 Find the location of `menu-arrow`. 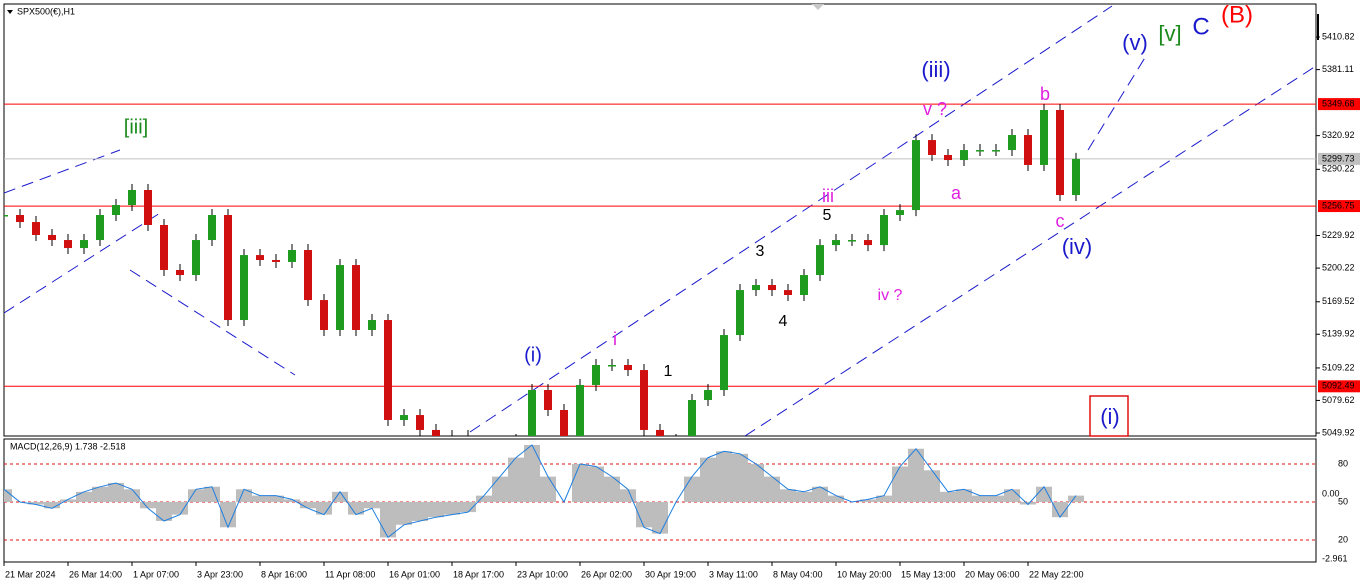

menu-arrow is located at coordinates (10, 12).